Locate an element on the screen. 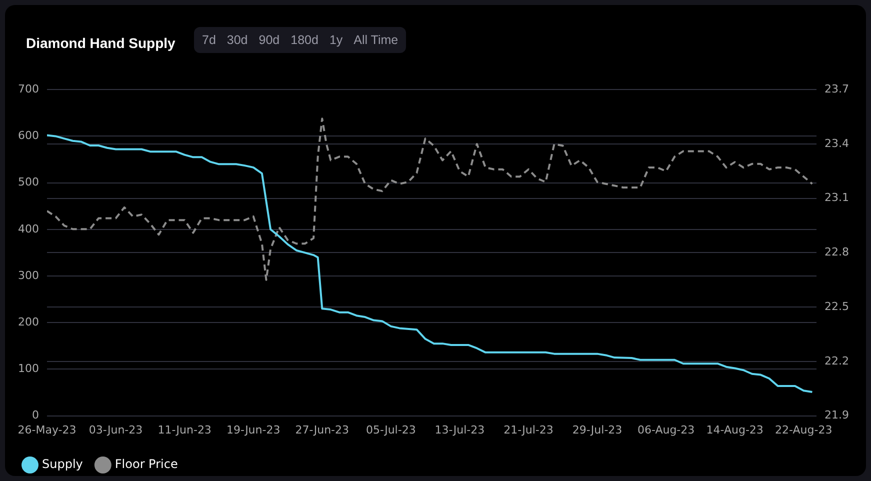 Image resolution: width=871 pixels, height=481 pixels. y2-tick-label: 23.4 is located at coordinates (837, 143).